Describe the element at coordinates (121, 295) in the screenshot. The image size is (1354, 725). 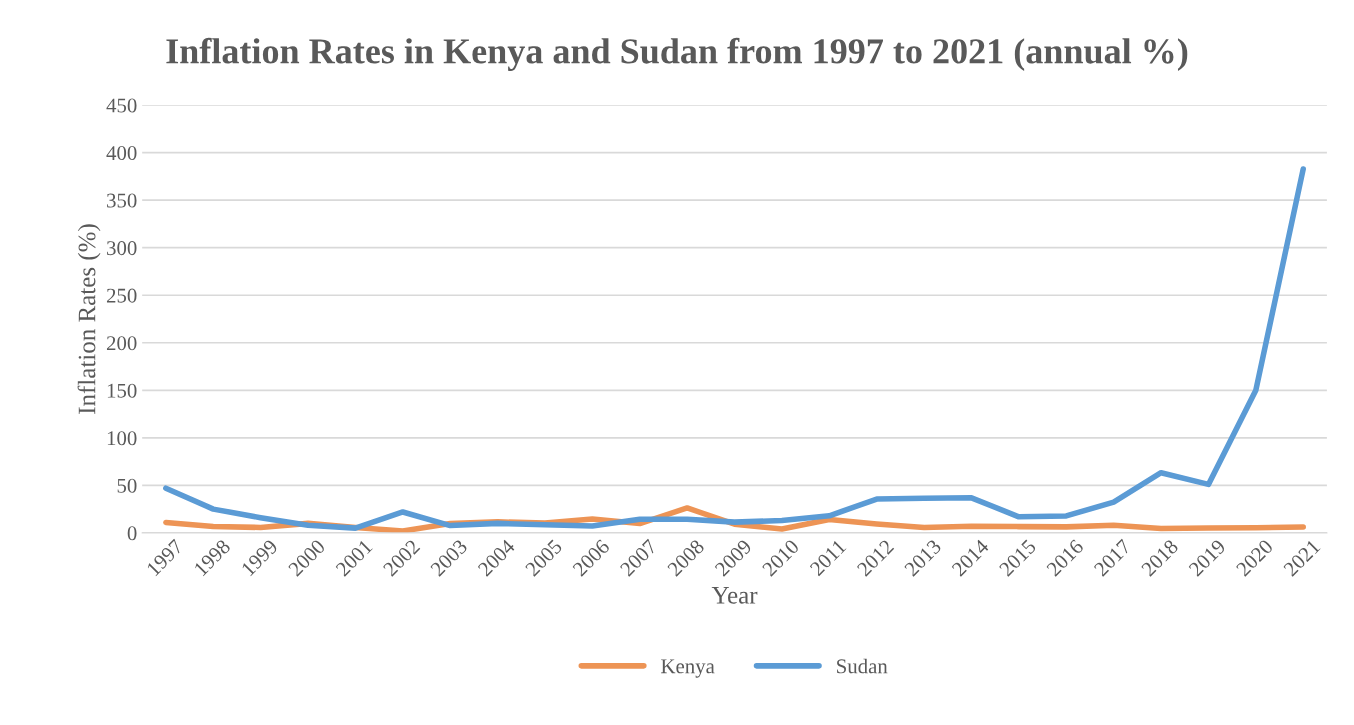
I see `y-tick-label: 250` at that location.